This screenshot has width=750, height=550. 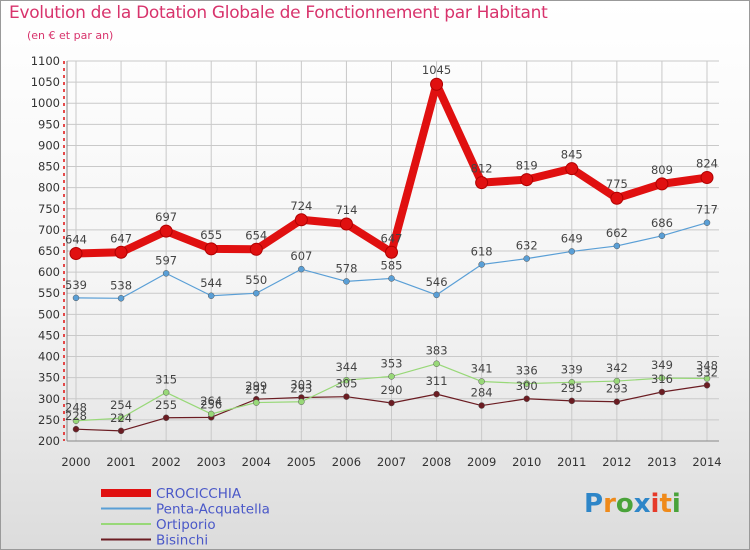 I want to click on y-tick-label: 500, so click(x=49, y=314).